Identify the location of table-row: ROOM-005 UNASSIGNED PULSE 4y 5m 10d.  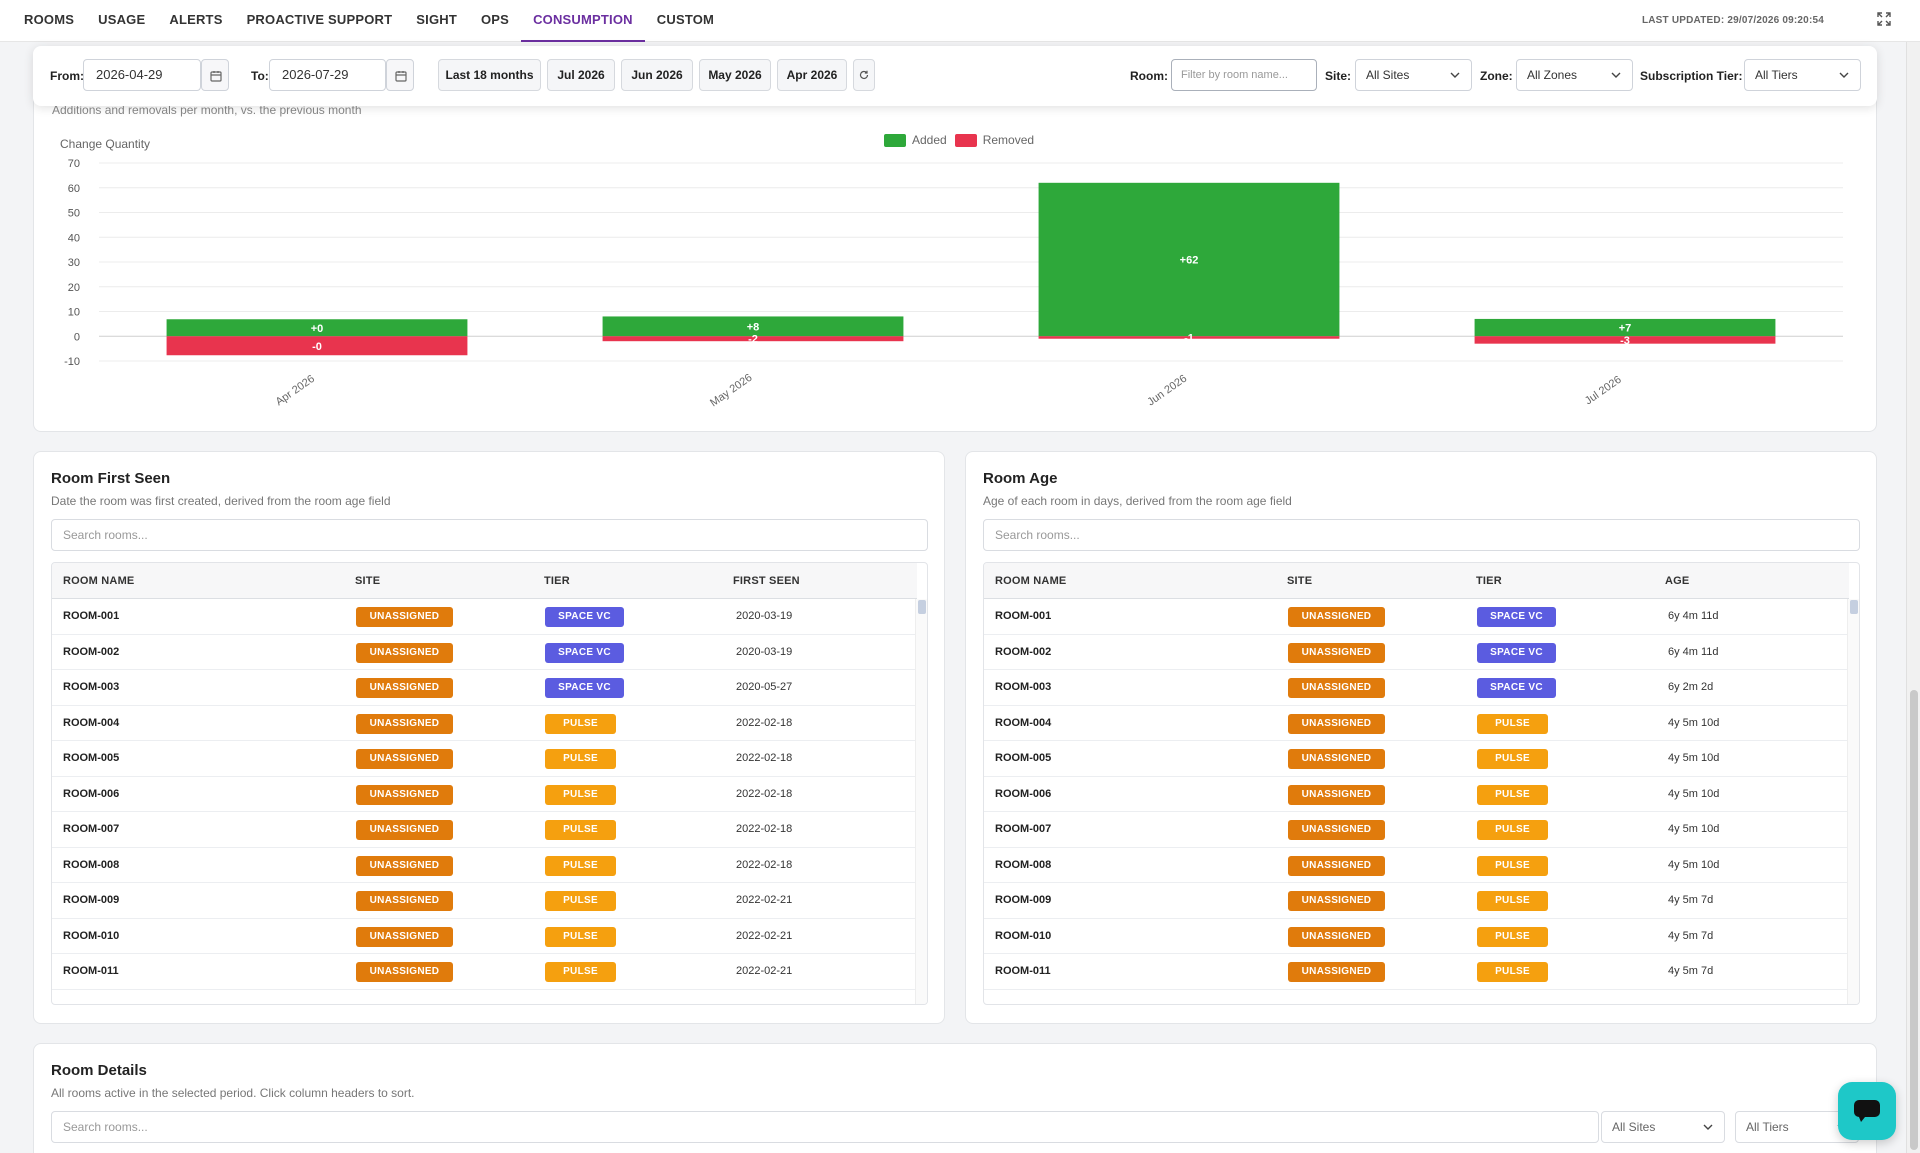
(1416, 759).